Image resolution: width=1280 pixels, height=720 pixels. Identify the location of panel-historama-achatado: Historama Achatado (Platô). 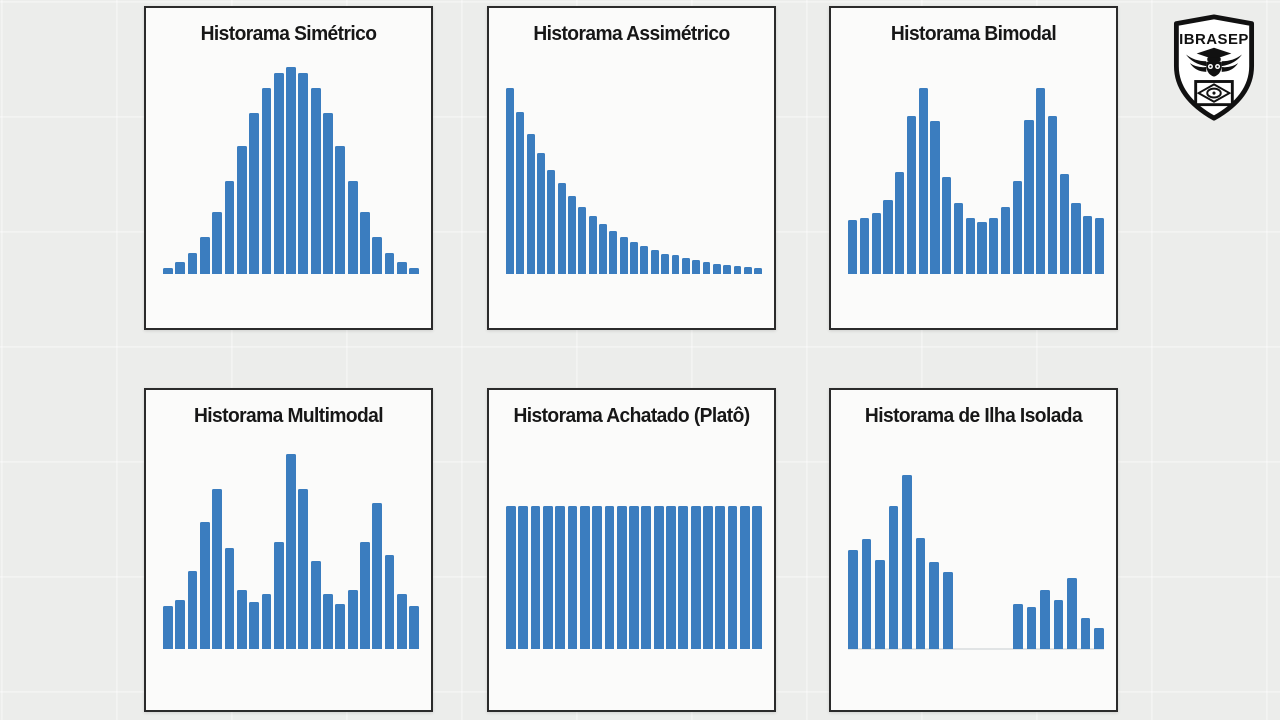
(631, 550).